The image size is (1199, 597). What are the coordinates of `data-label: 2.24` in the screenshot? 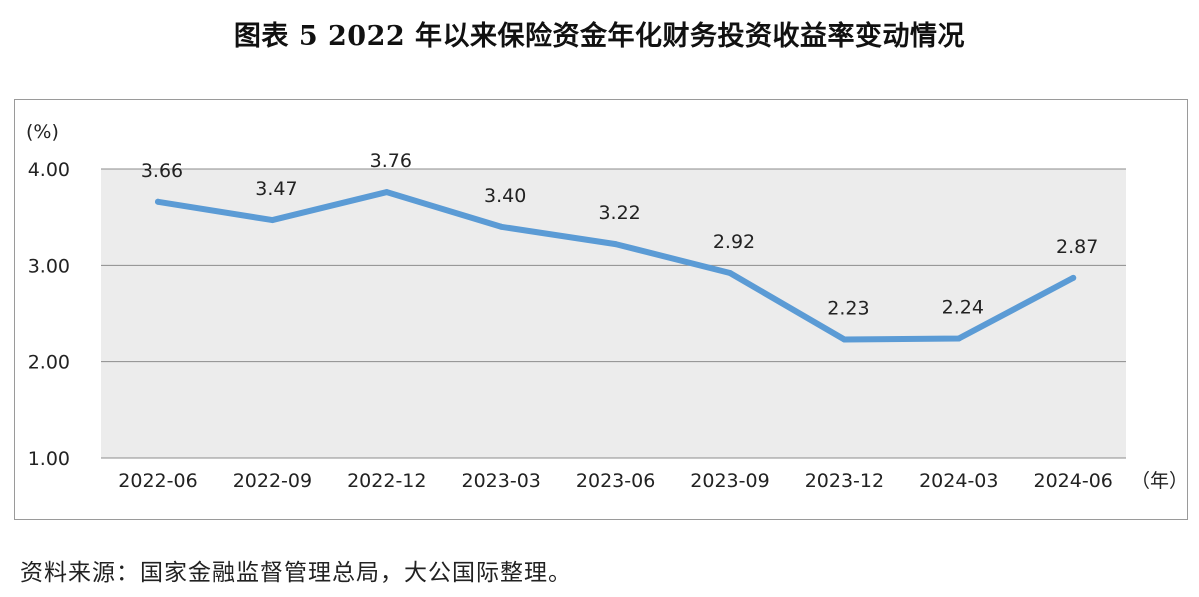 It's located at (963, 308).